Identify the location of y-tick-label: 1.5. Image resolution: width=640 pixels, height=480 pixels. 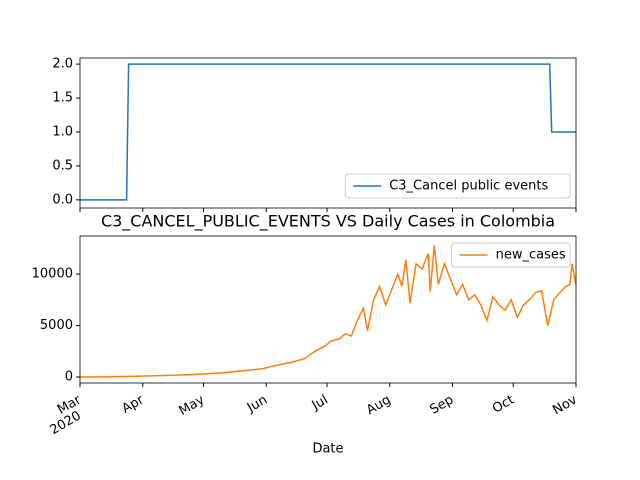
(62, 98).